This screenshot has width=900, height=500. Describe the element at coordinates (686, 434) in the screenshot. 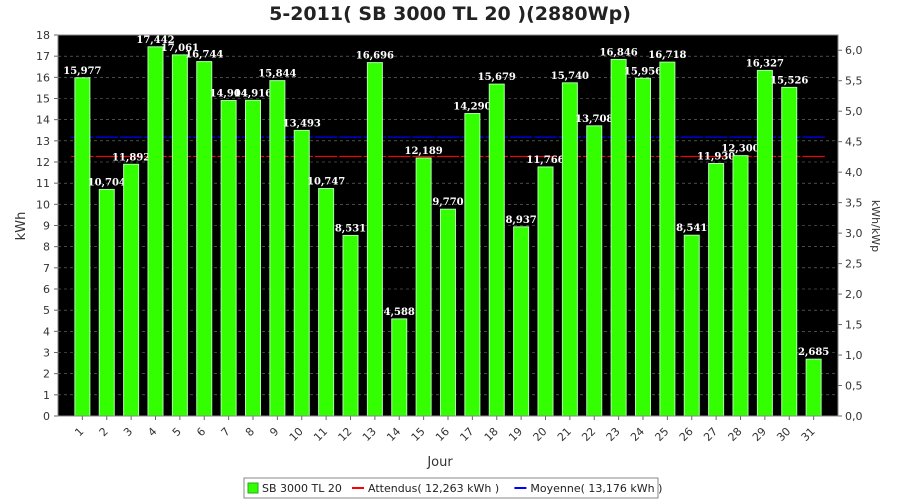

I see `x-tick-label: 26` at that location.